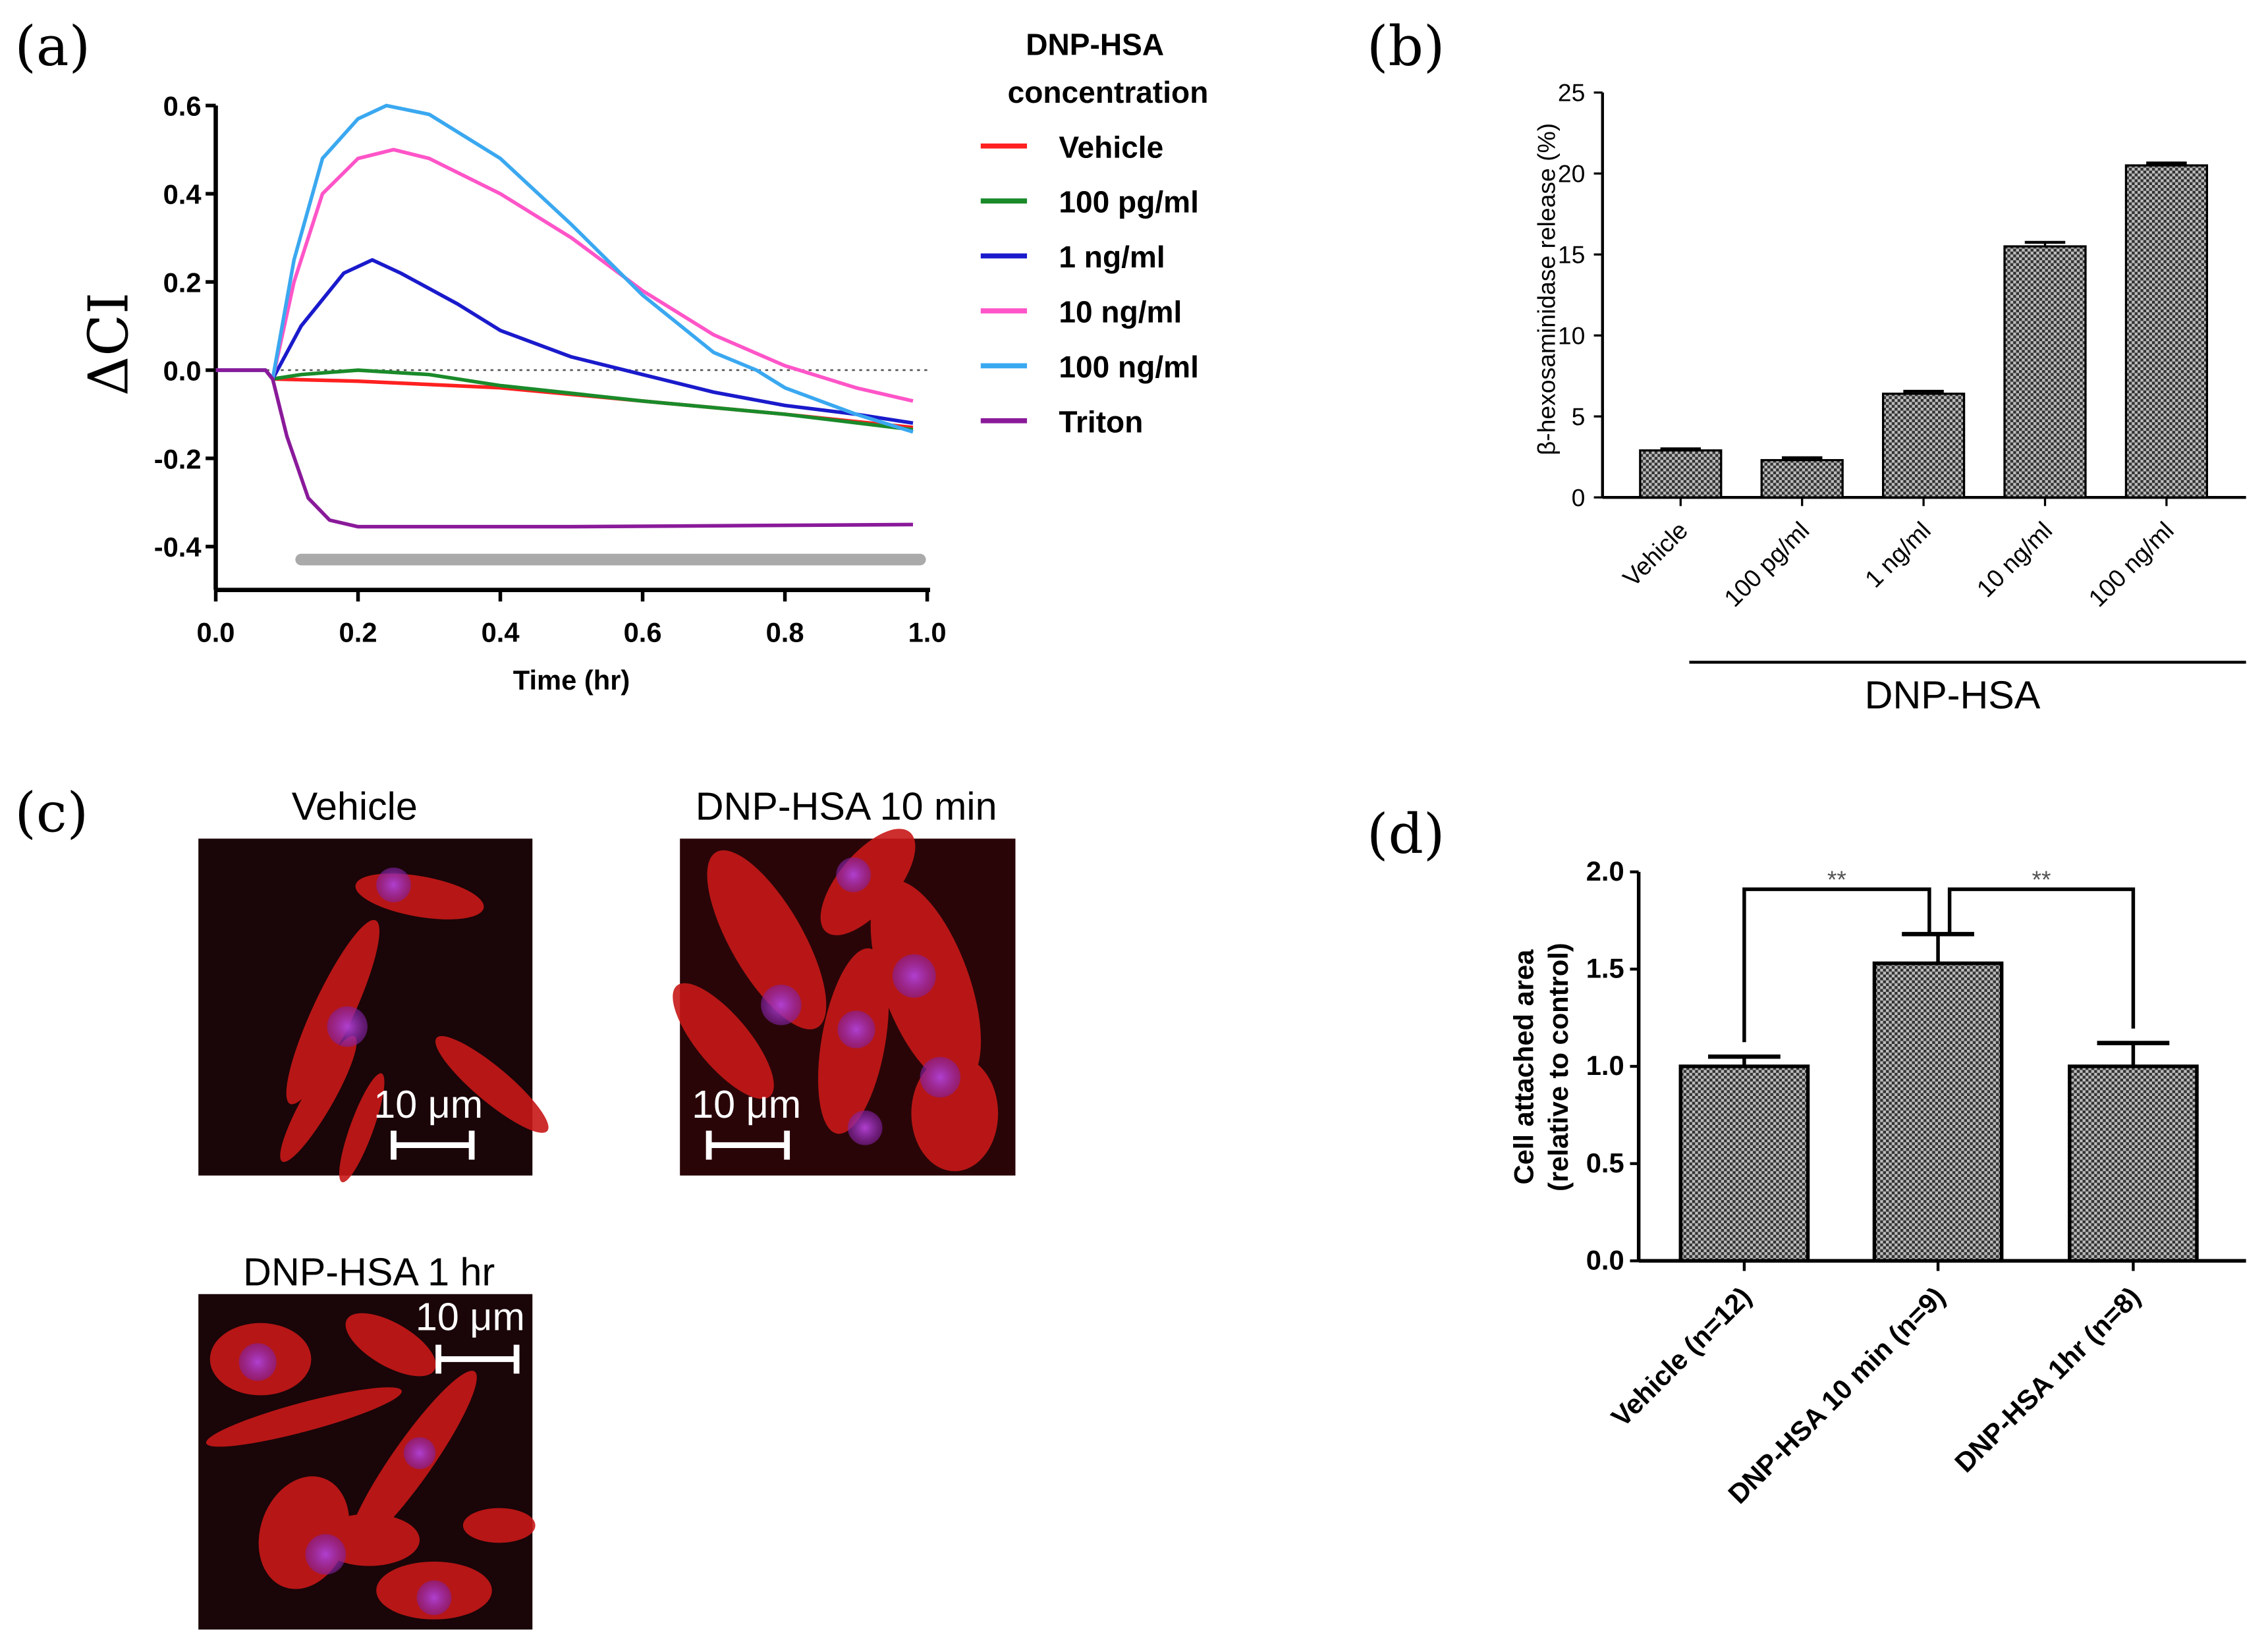 The height and width of the screenshot is (1644, 2268). I want to click on x-tick-label: 0.0, so click(216, 632).